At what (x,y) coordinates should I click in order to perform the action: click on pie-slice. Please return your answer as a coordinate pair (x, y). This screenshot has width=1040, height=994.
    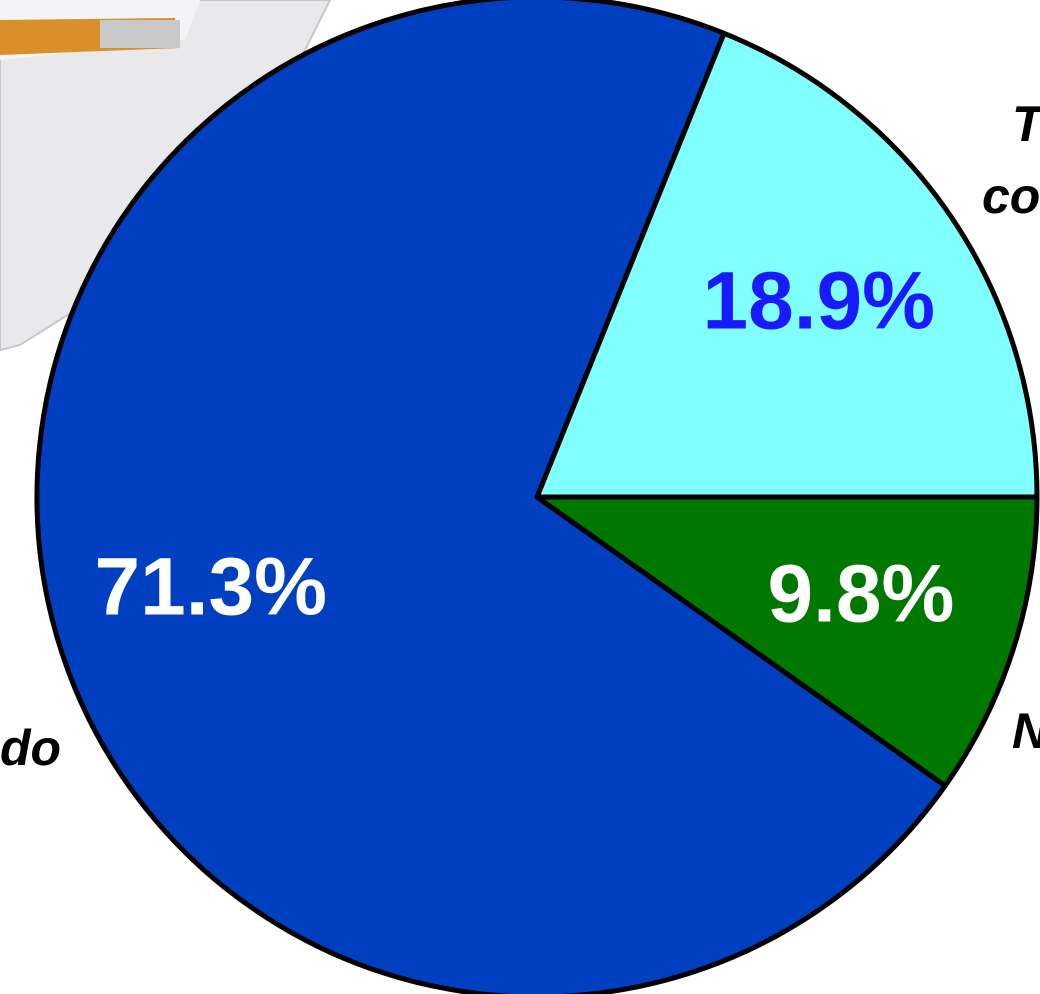
    Looking at the image, I should click on (787, 641).